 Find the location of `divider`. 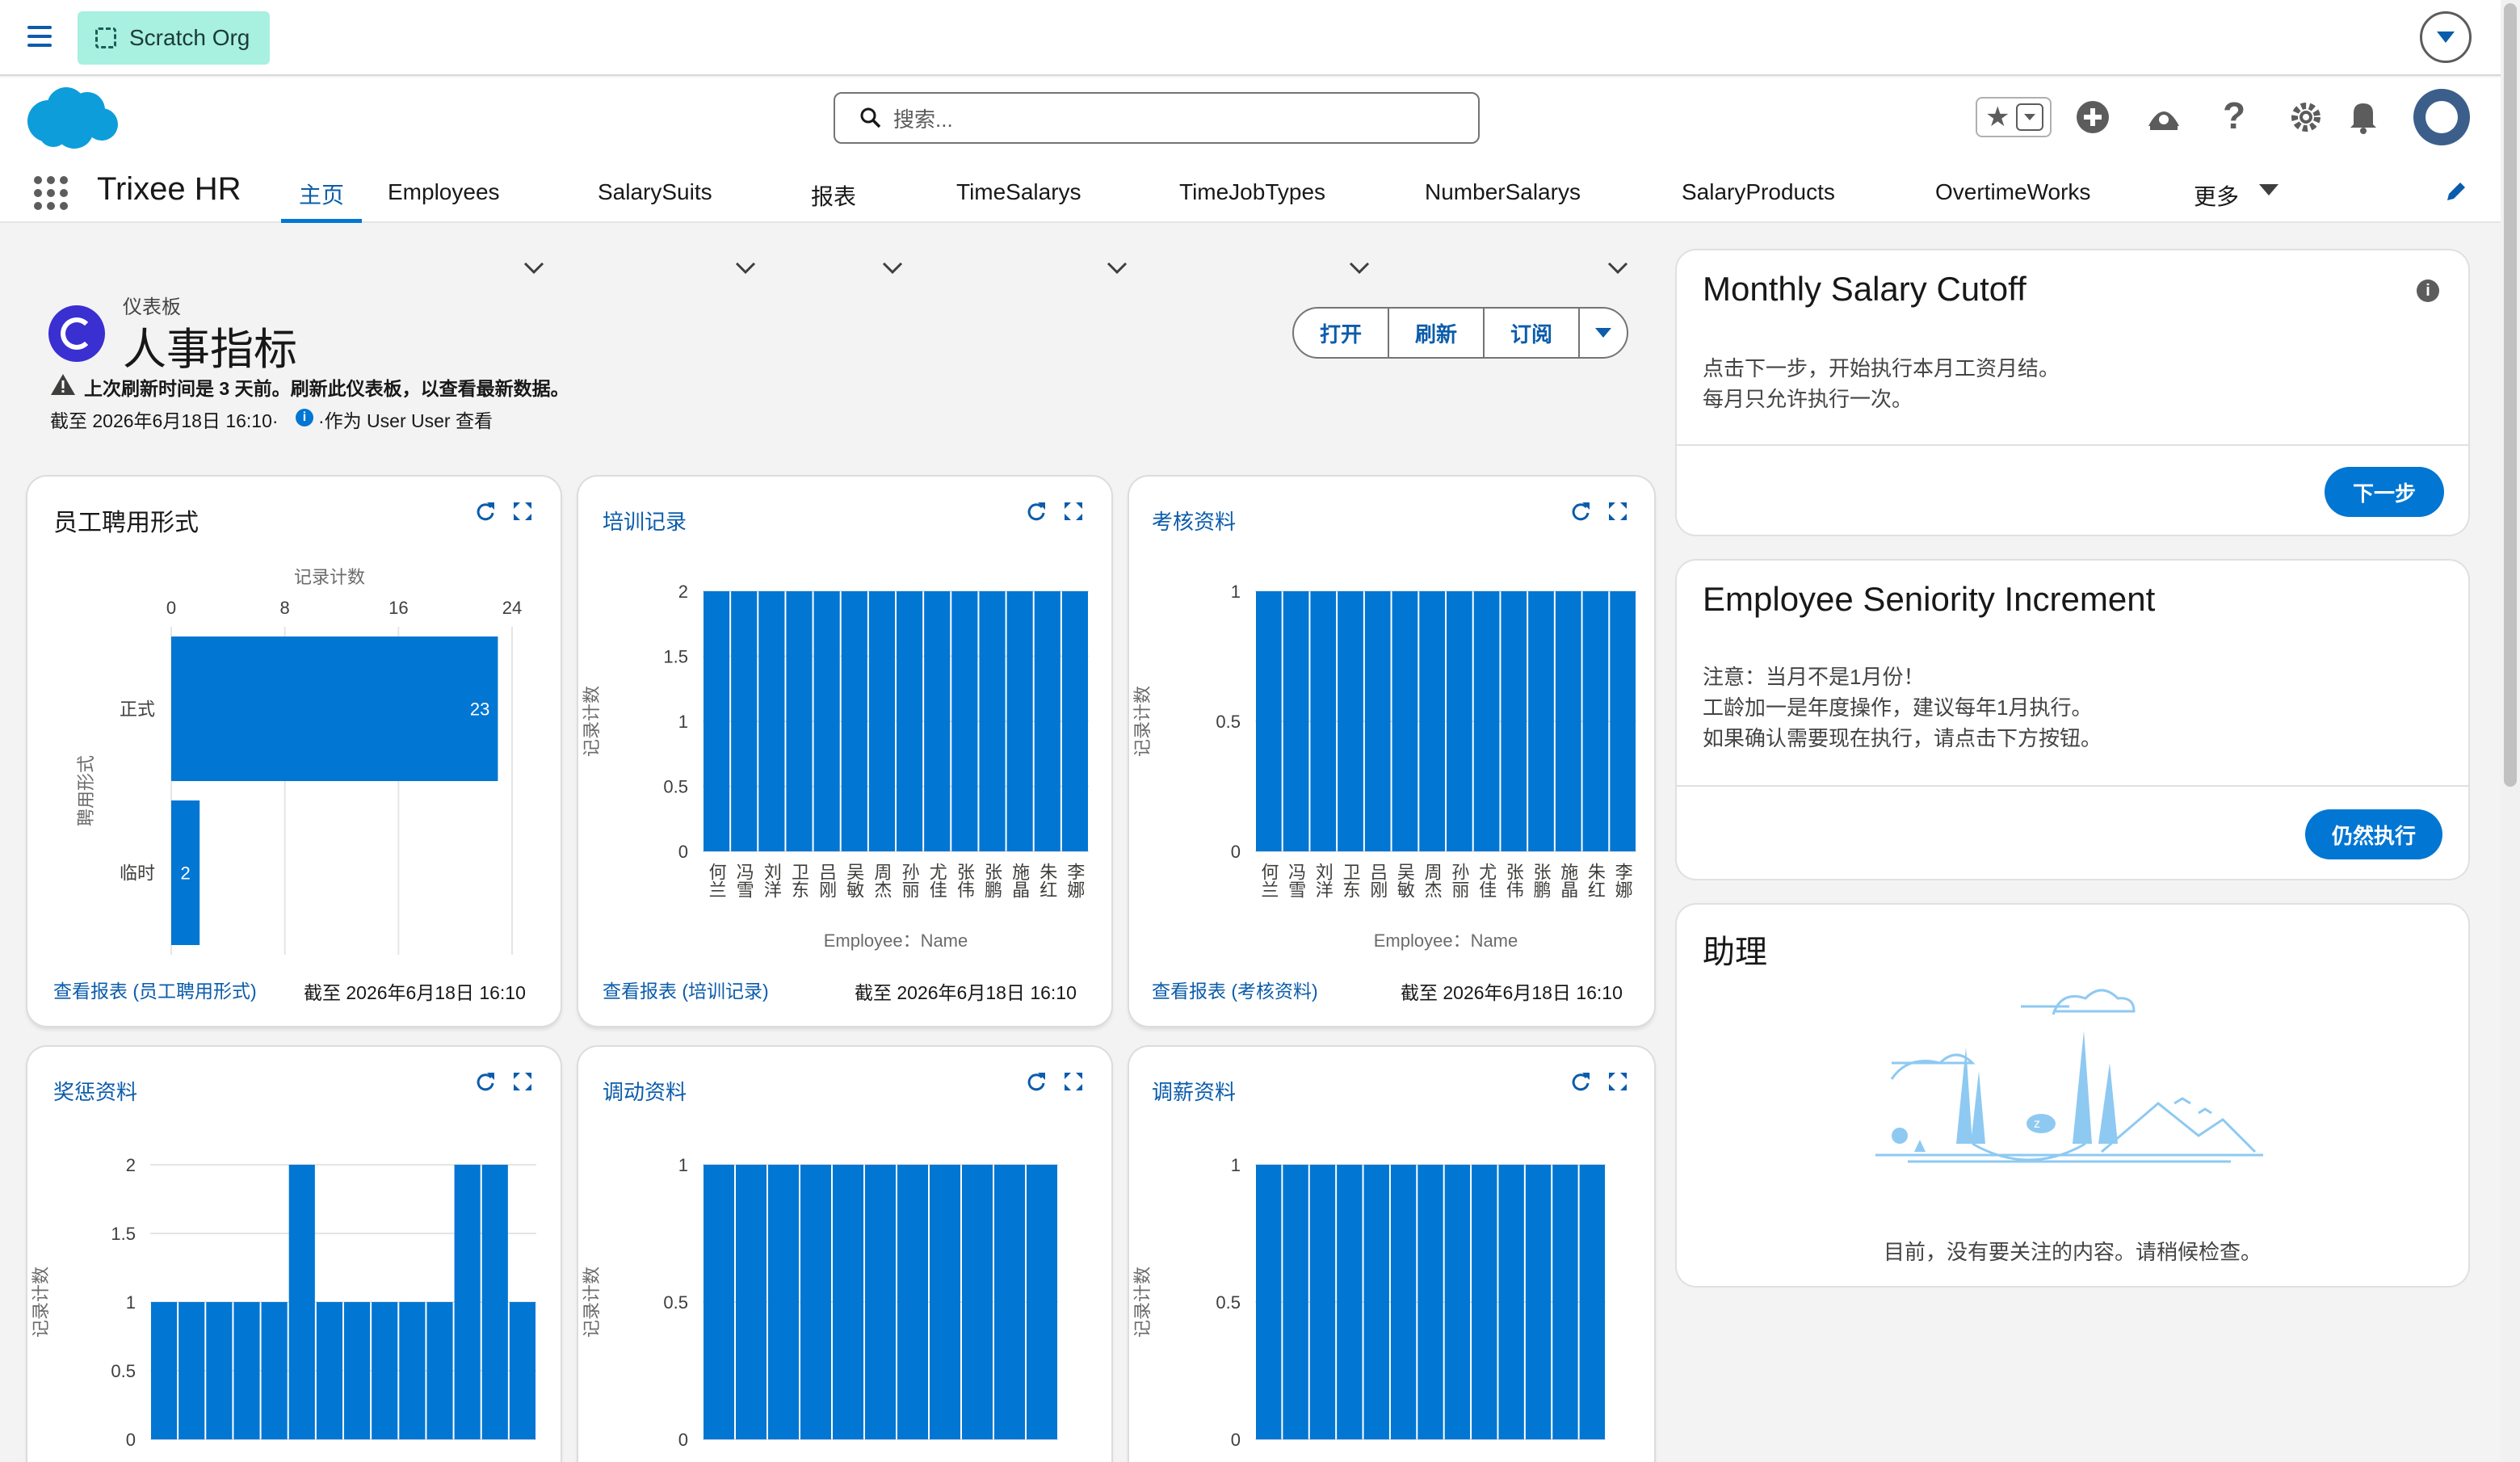

divider is located at coordinates (2073, 786).